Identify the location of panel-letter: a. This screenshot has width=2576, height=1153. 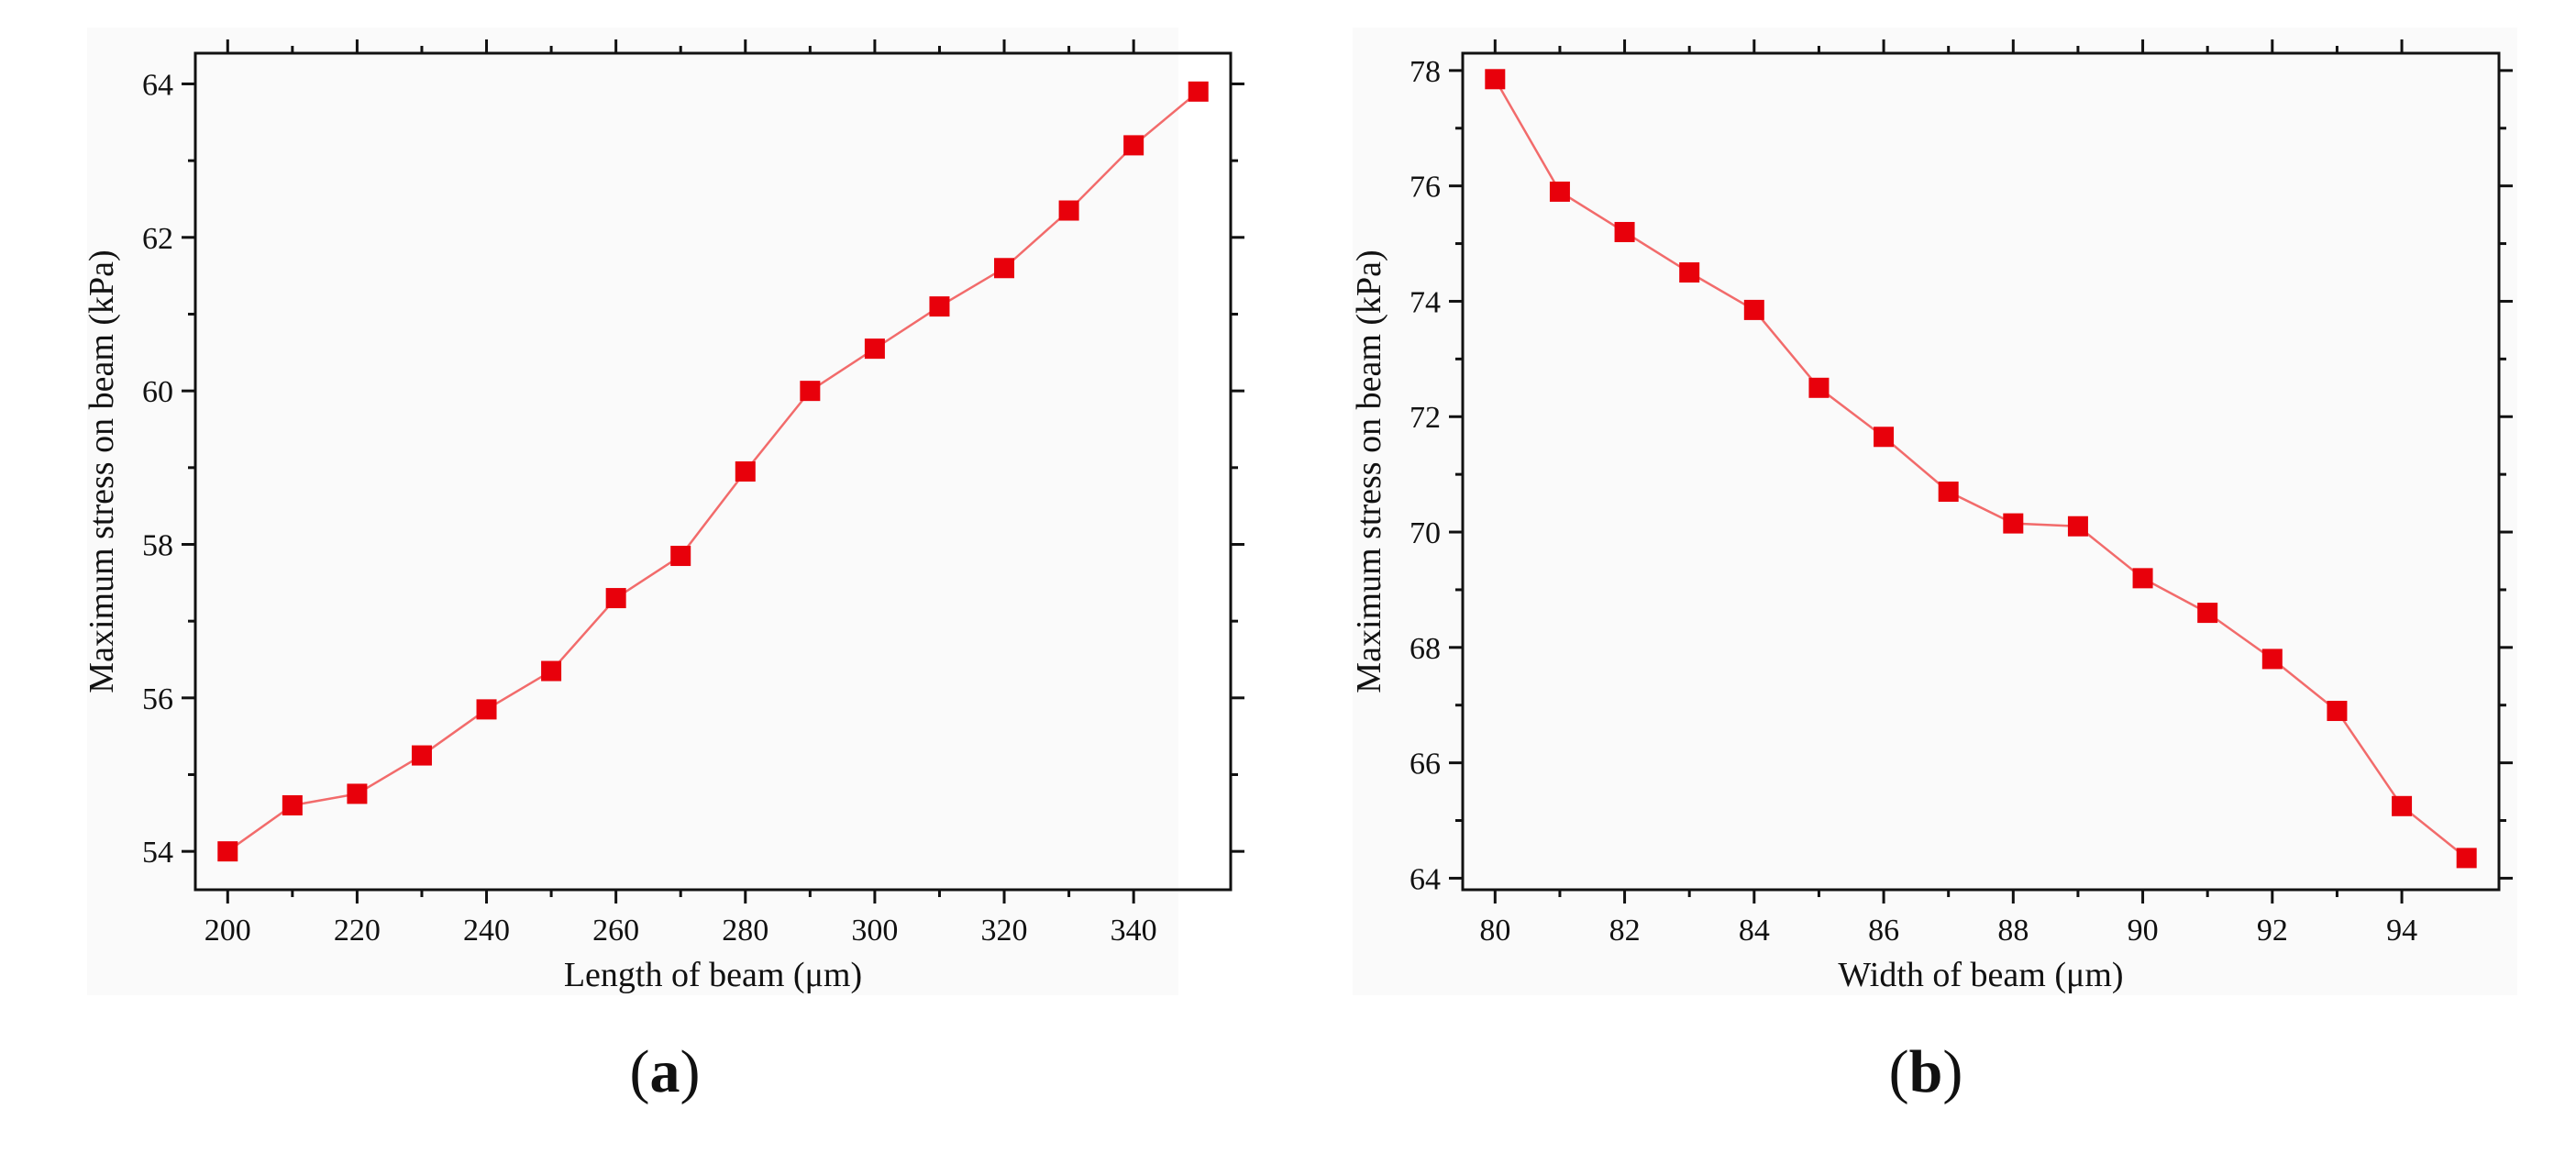
(665, 1072).